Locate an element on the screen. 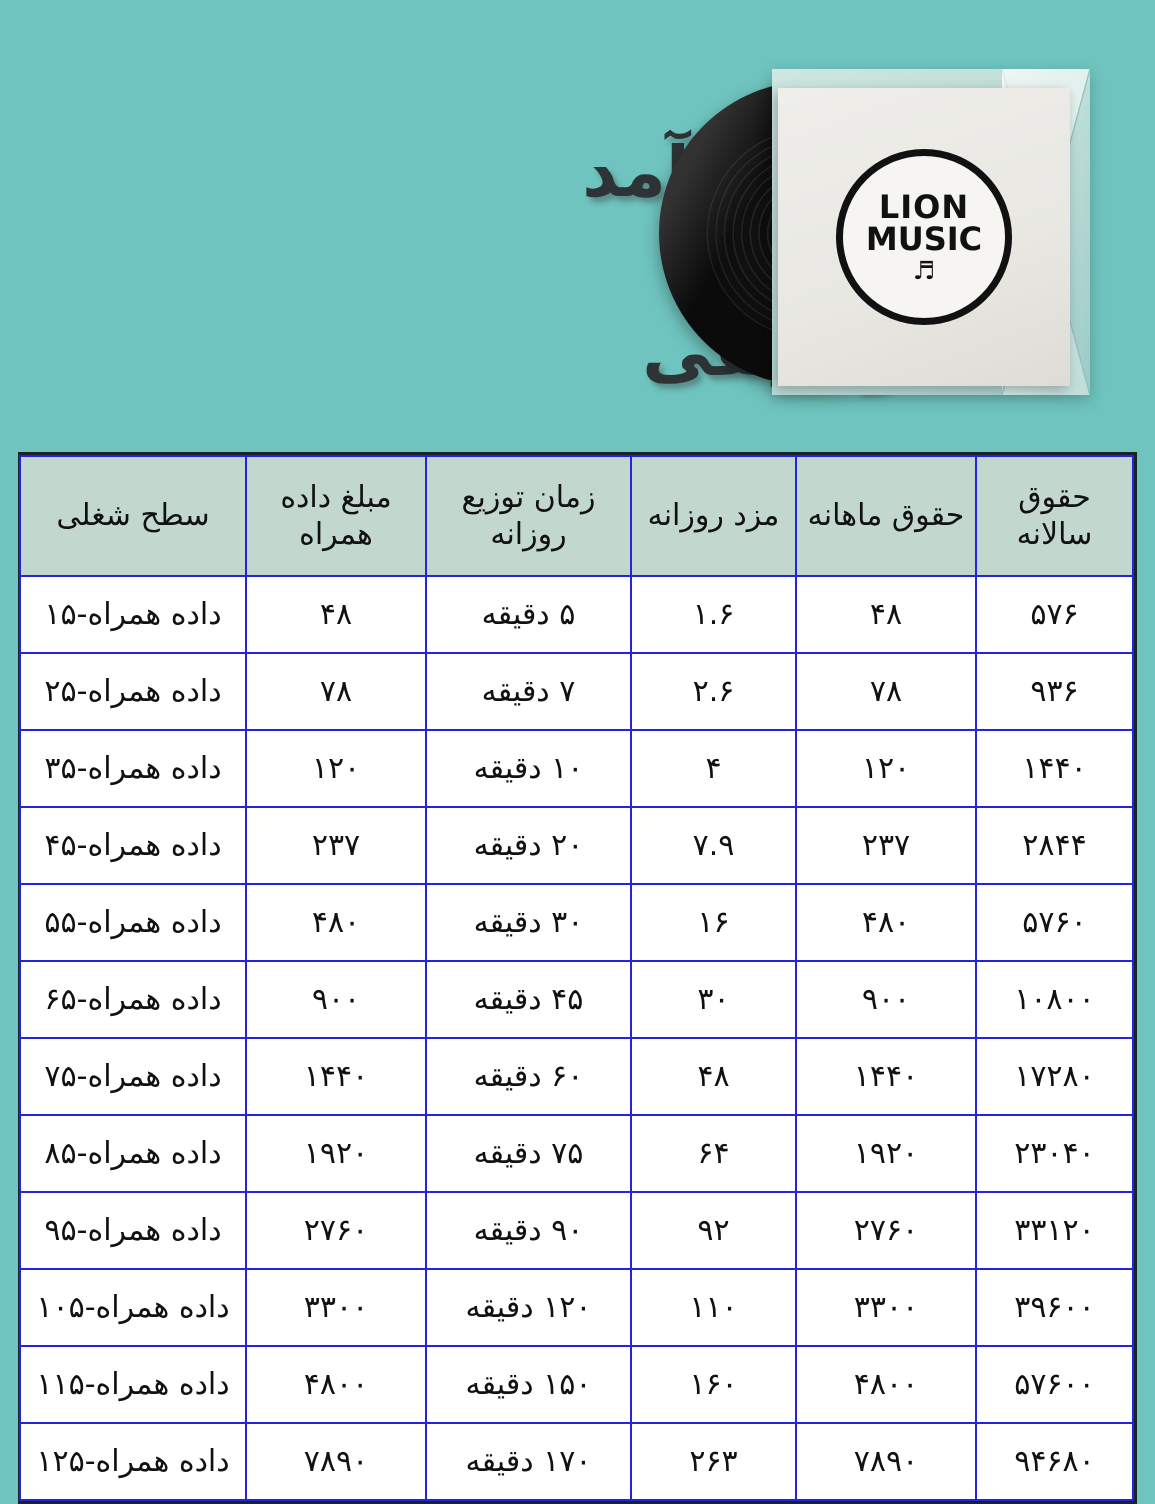 This screenshot has height=1504, width=1155. cell-data-amount: ۲۳۷ is located at coordinates (336, 845).